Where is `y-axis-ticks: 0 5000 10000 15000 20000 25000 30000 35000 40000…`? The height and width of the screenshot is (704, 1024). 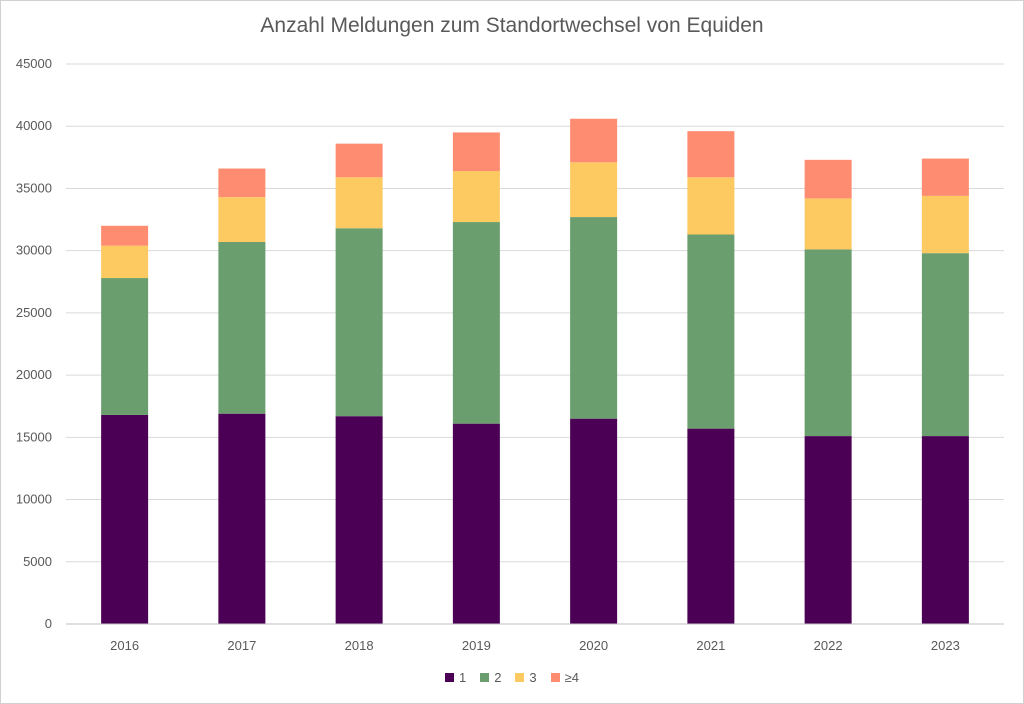
y-axis-ticks: 0 5000 10000 15000 20000 25000 30000 35000 40000… is located at coordinates (34, 343).